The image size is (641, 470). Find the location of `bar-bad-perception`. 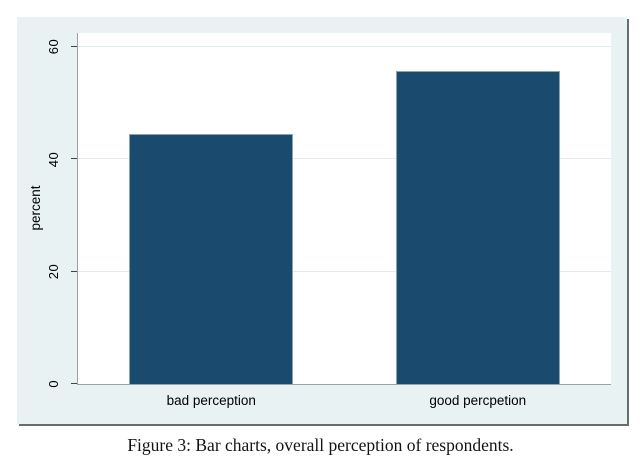

bar-bad-perception is located at coordinates (211, 259).